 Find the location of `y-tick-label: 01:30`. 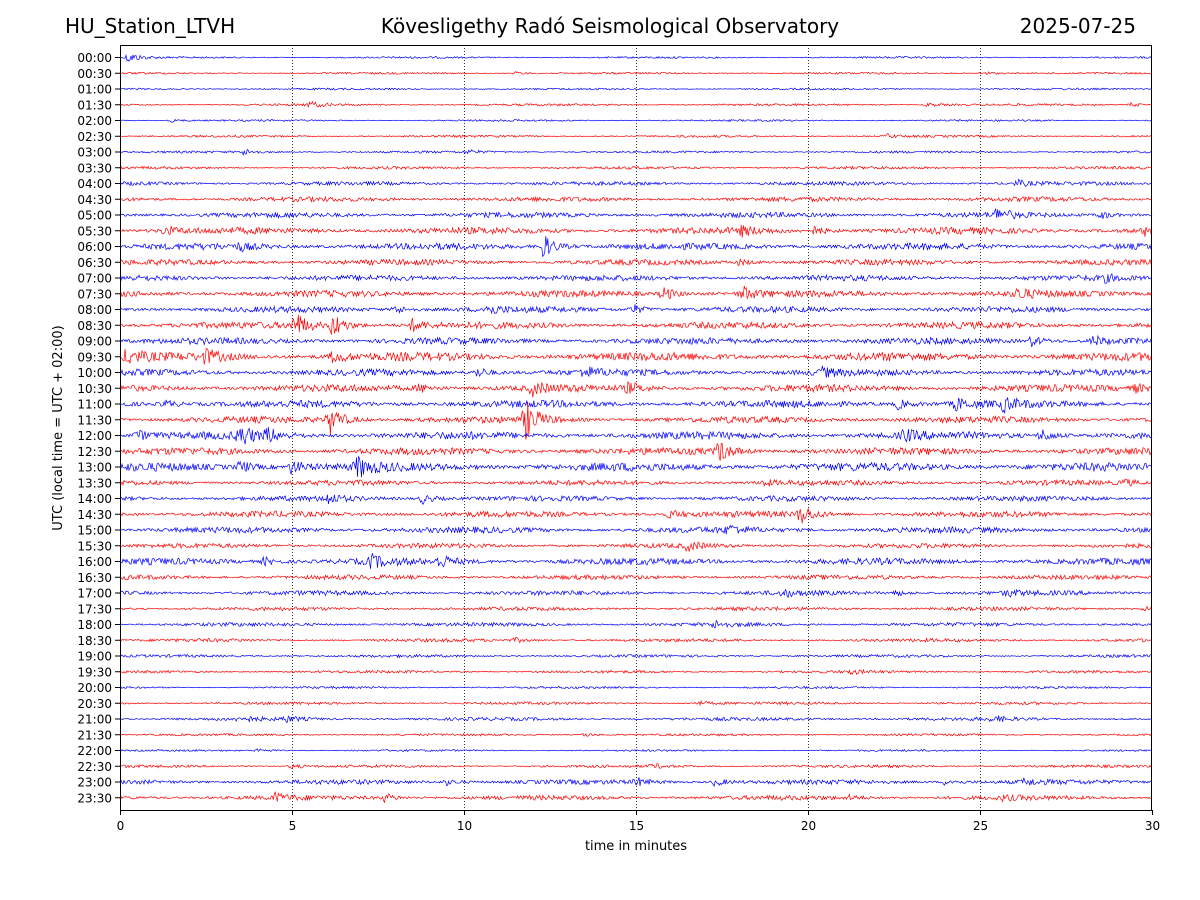

y-tick-label: 01:30 is located at coordinates (94, 105).